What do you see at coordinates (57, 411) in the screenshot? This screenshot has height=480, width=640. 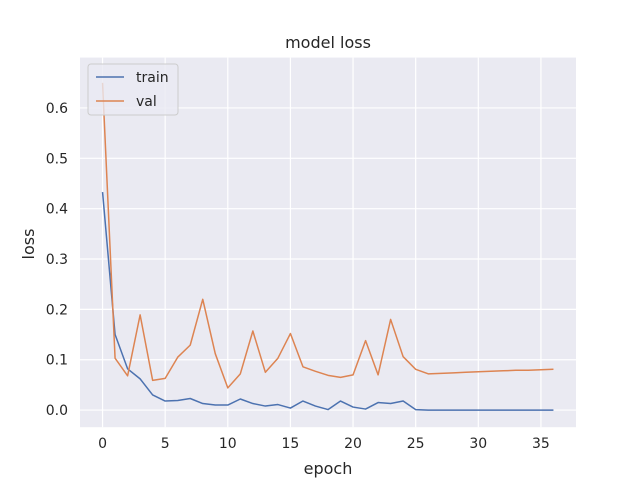 I see `y-tick-label: 0.0` at bounding box center [57, 411].